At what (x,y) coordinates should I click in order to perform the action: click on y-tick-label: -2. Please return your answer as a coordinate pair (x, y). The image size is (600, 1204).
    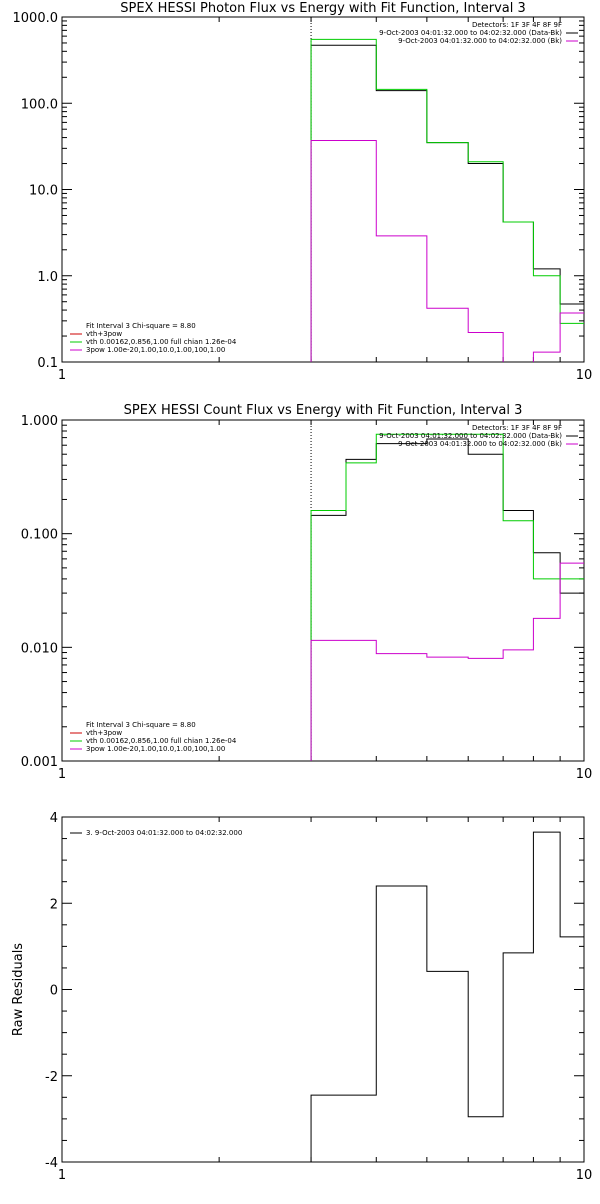
    Looking at the image, I should click on (51, 1077).